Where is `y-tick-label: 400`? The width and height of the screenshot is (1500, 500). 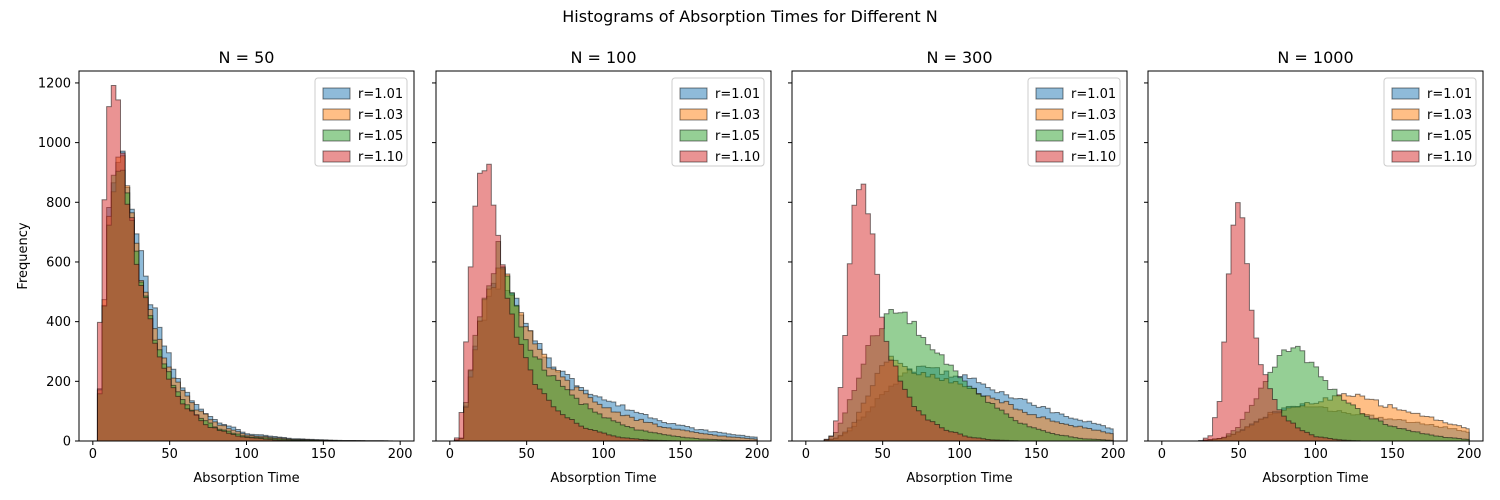 y-tick-label: 400 is located at coordinates (58, 322).